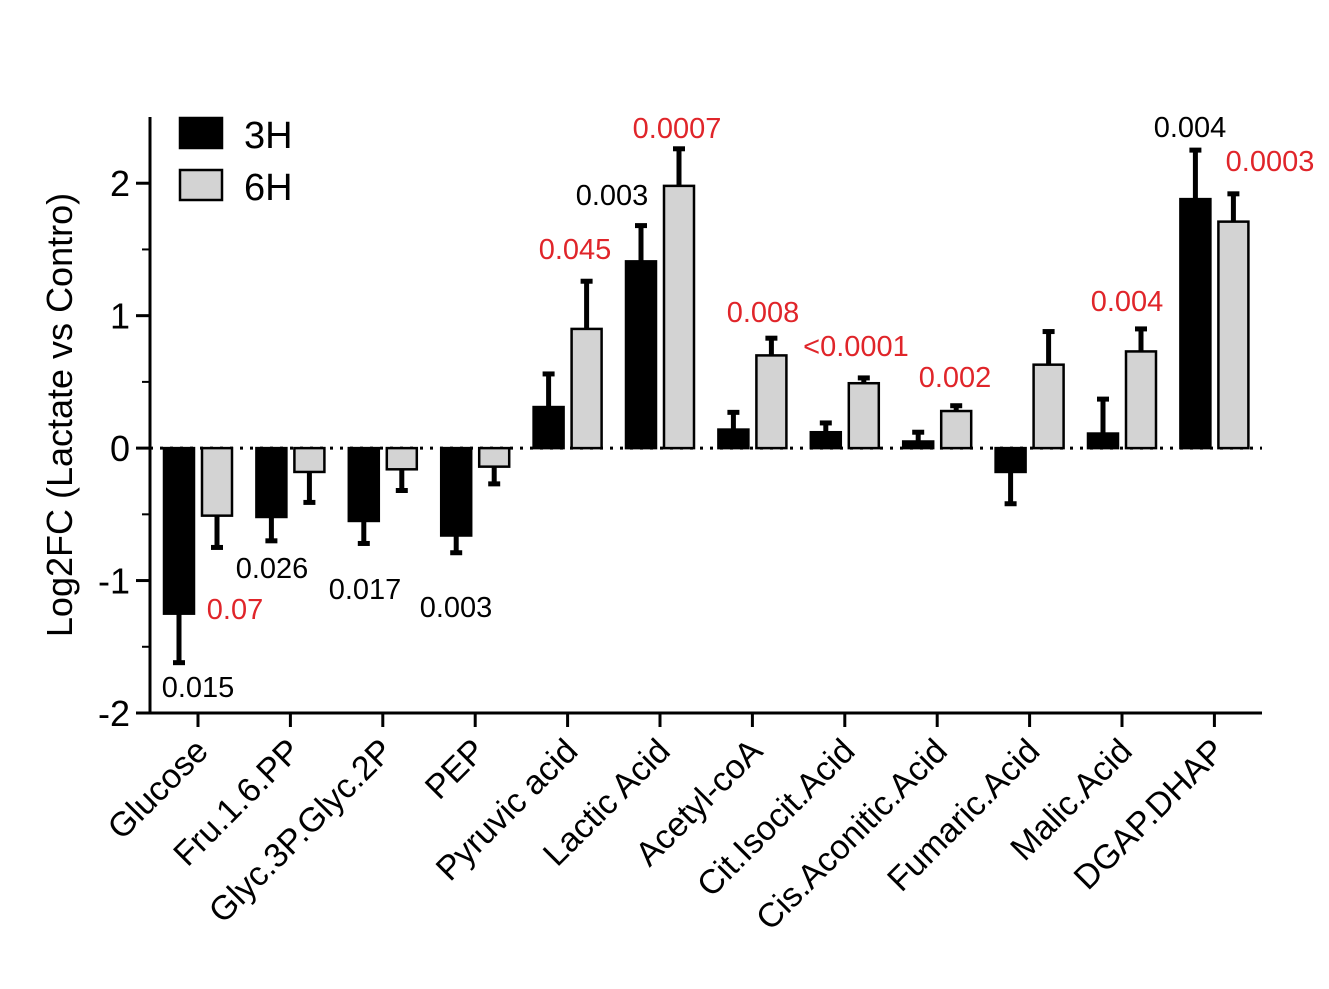  Describe the element at coordinates (268, 188) in the screenshot. I see `legend-label-6H: 6H` at that location.